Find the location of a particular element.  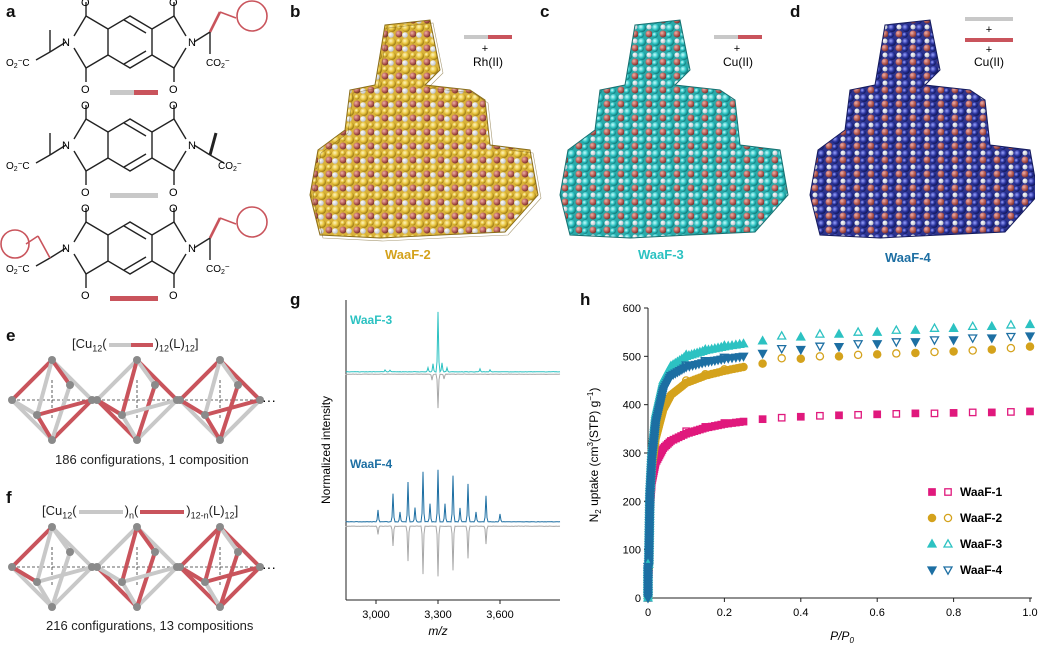

g-x-tick-label: 3,600 is located at coordinates (500, 615).